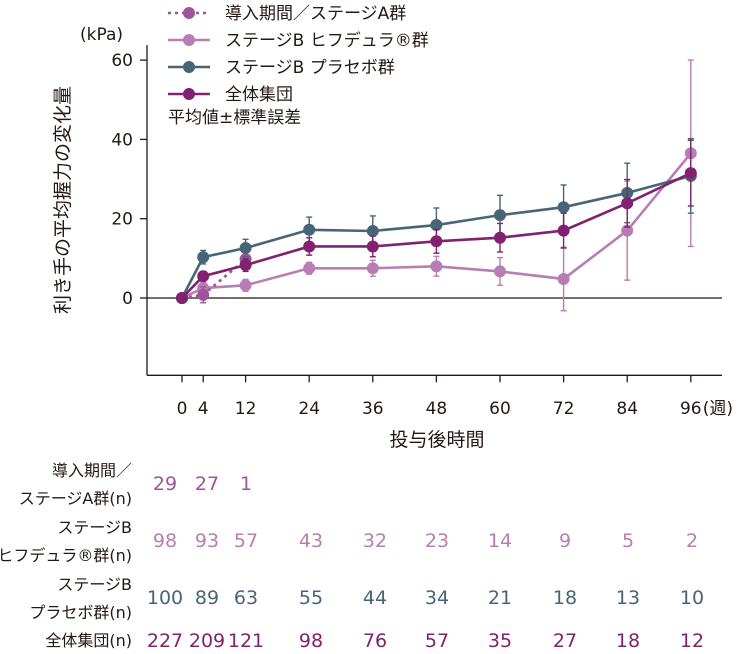 Image resolution: width=745 pixels, height=654 pixels. What do you see at coordinates (500, 541) in the screenshot?
I see `n-value: 14` at bounding box center [500, 541].